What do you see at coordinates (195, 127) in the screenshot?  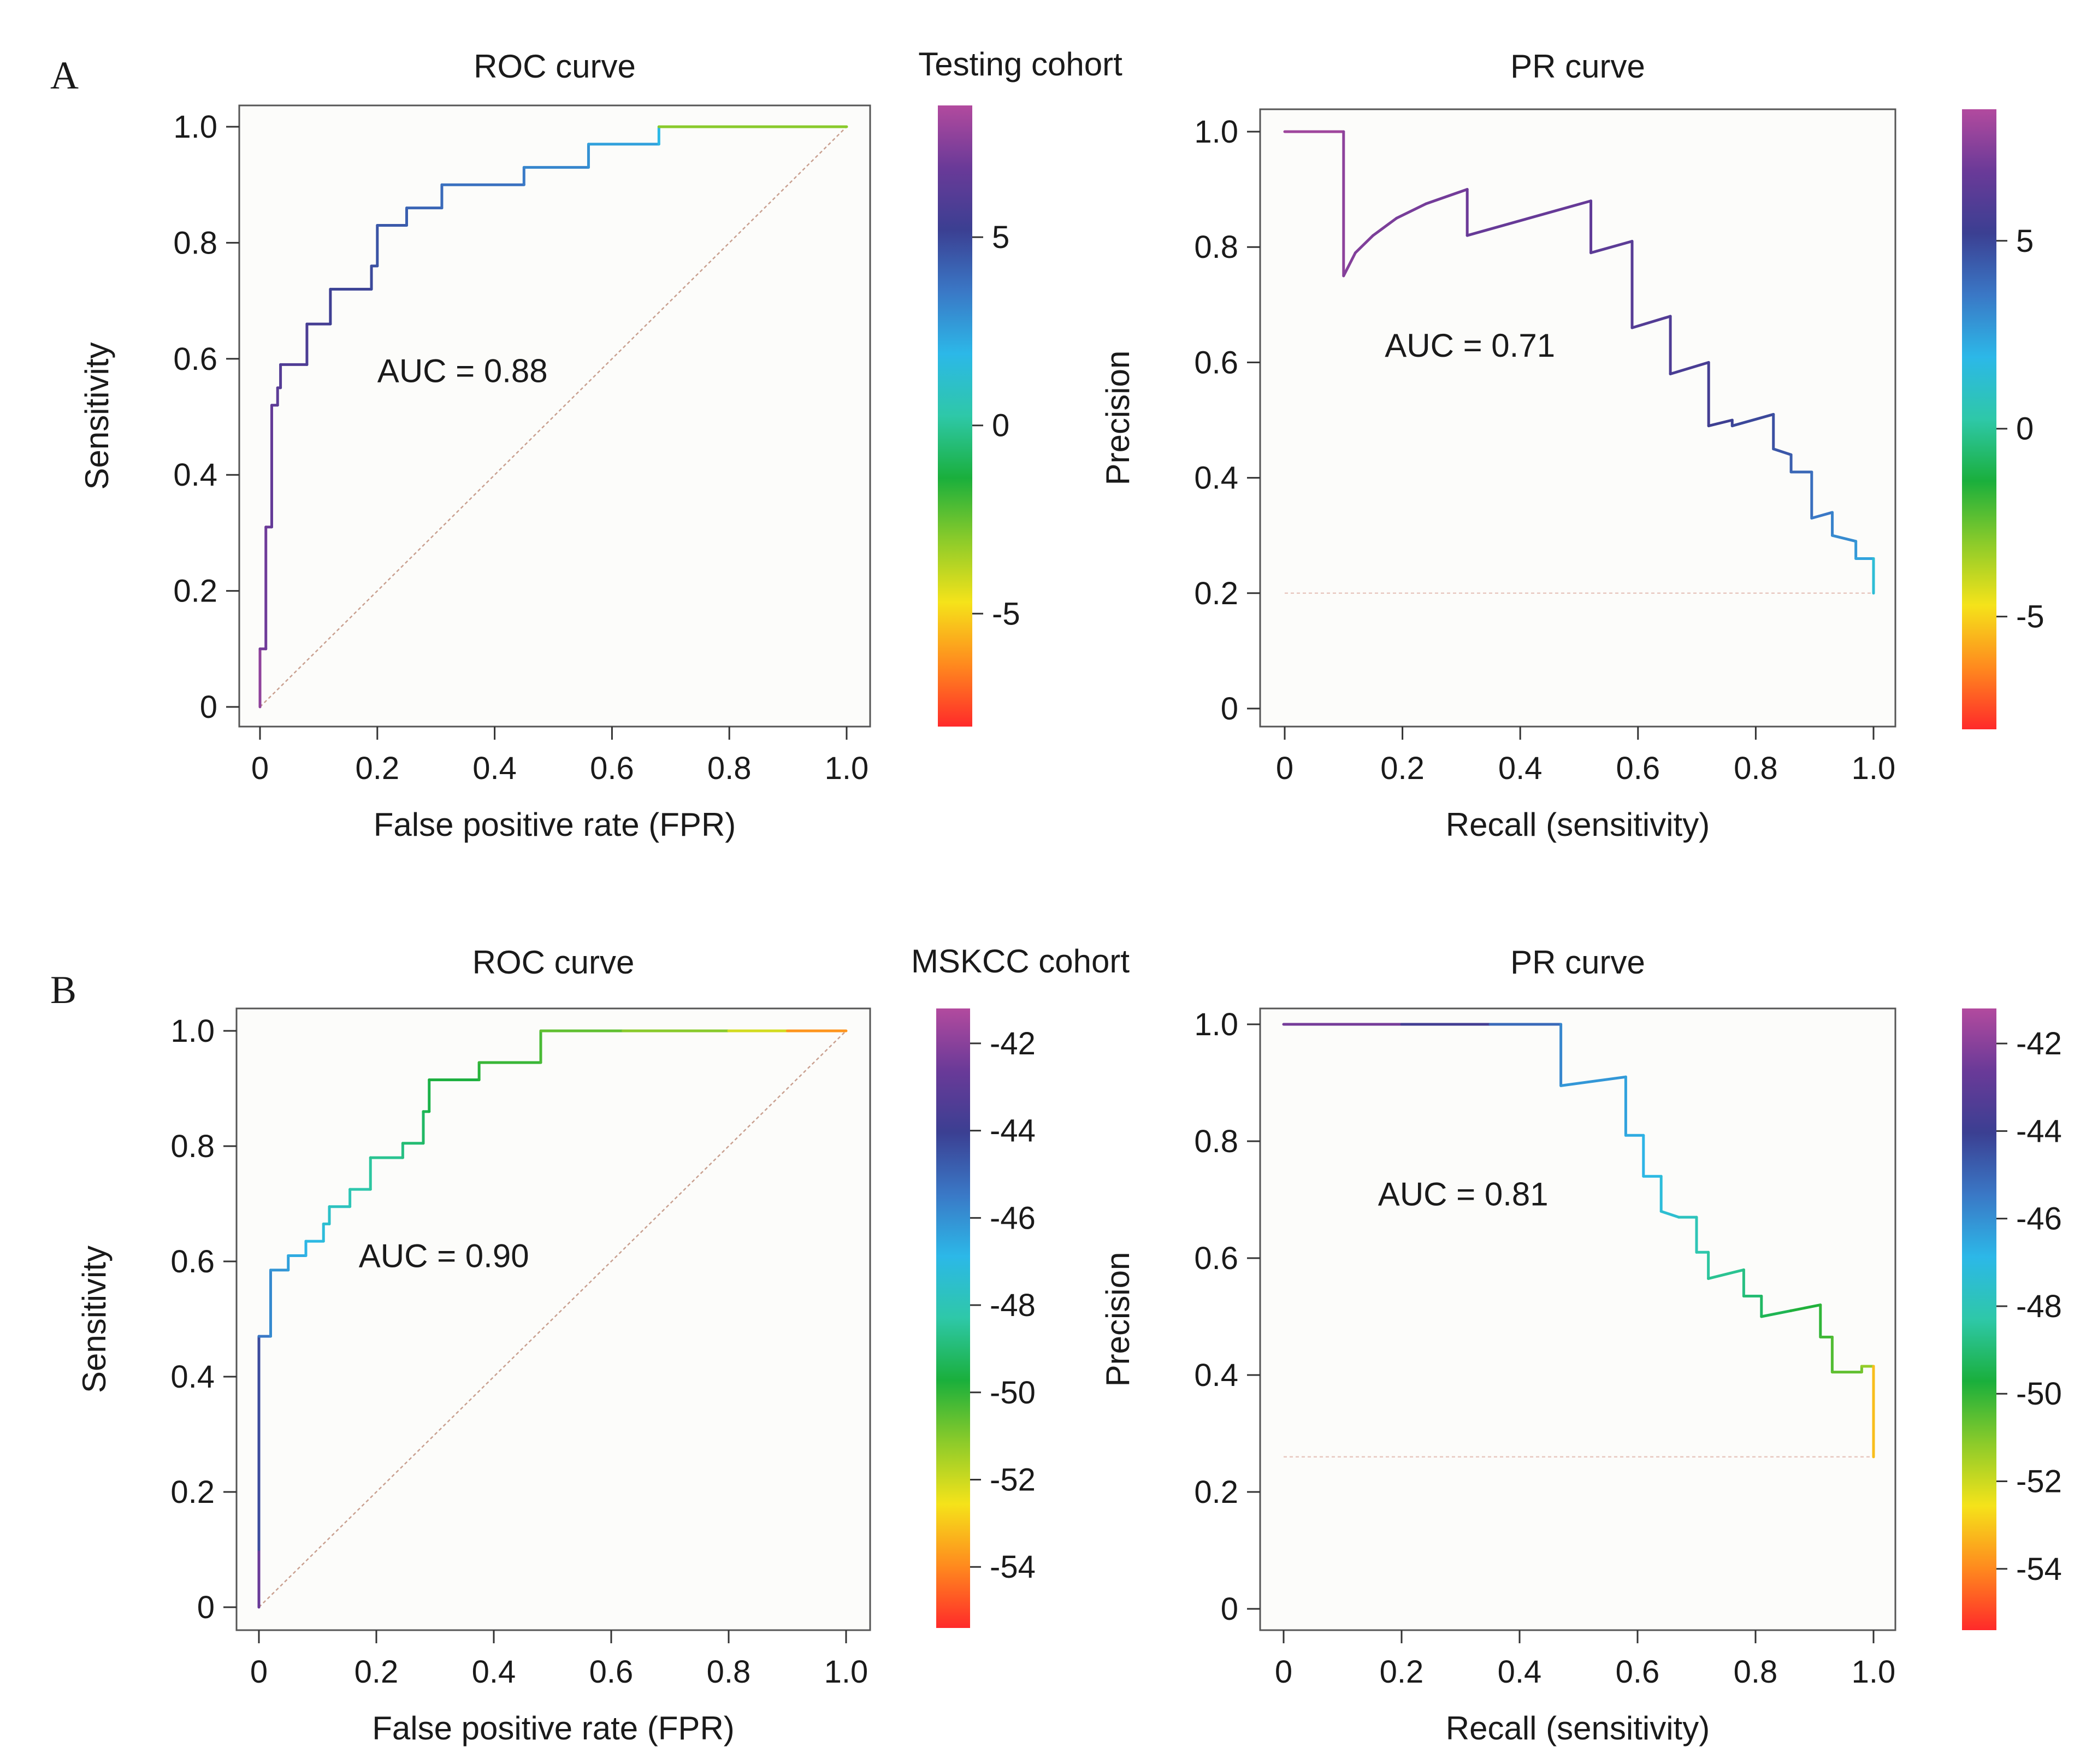 I see `y-tick-label: 1.0` at bounding box center [195, 127].